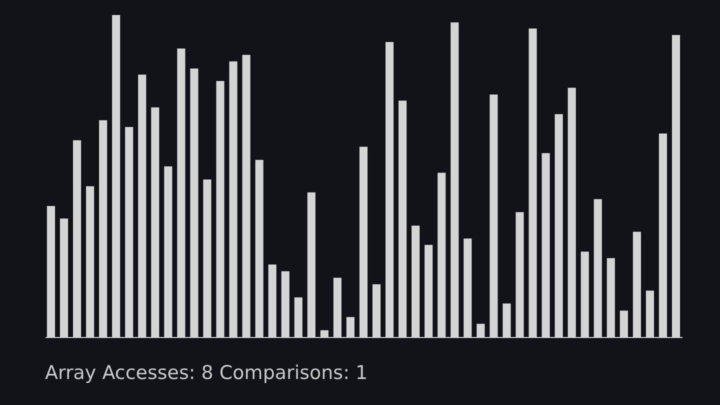 The width and height of the screenshot is (720, 405). I want to click on text: Array Accesses: 8 Comparisons: 1, so click(206, 373).